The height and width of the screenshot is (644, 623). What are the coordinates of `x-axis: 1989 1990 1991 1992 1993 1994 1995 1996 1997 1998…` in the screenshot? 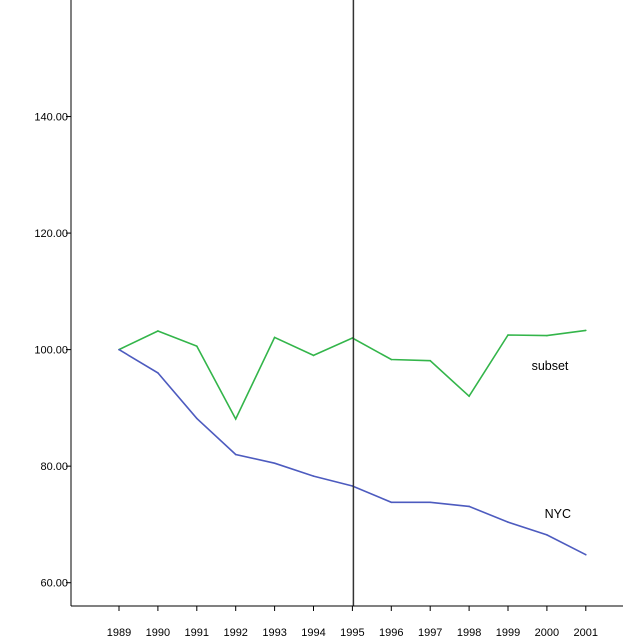 It's located at (352, 622).